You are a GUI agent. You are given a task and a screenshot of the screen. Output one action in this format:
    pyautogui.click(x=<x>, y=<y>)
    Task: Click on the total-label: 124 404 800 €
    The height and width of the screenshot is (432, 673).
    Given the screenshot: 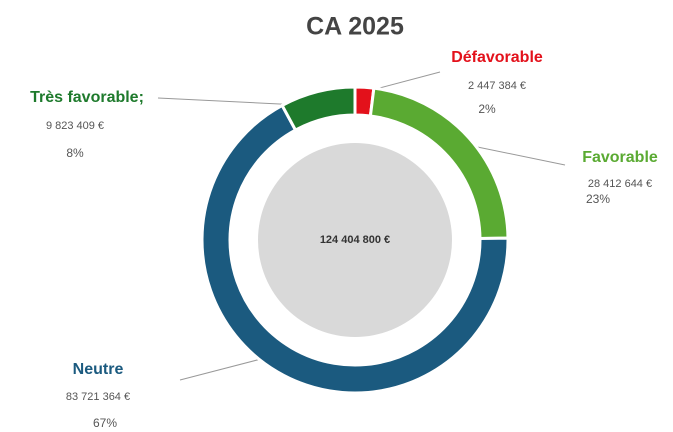 What is the action you would take?
    pyautogui.click(x=355, y=240)
    